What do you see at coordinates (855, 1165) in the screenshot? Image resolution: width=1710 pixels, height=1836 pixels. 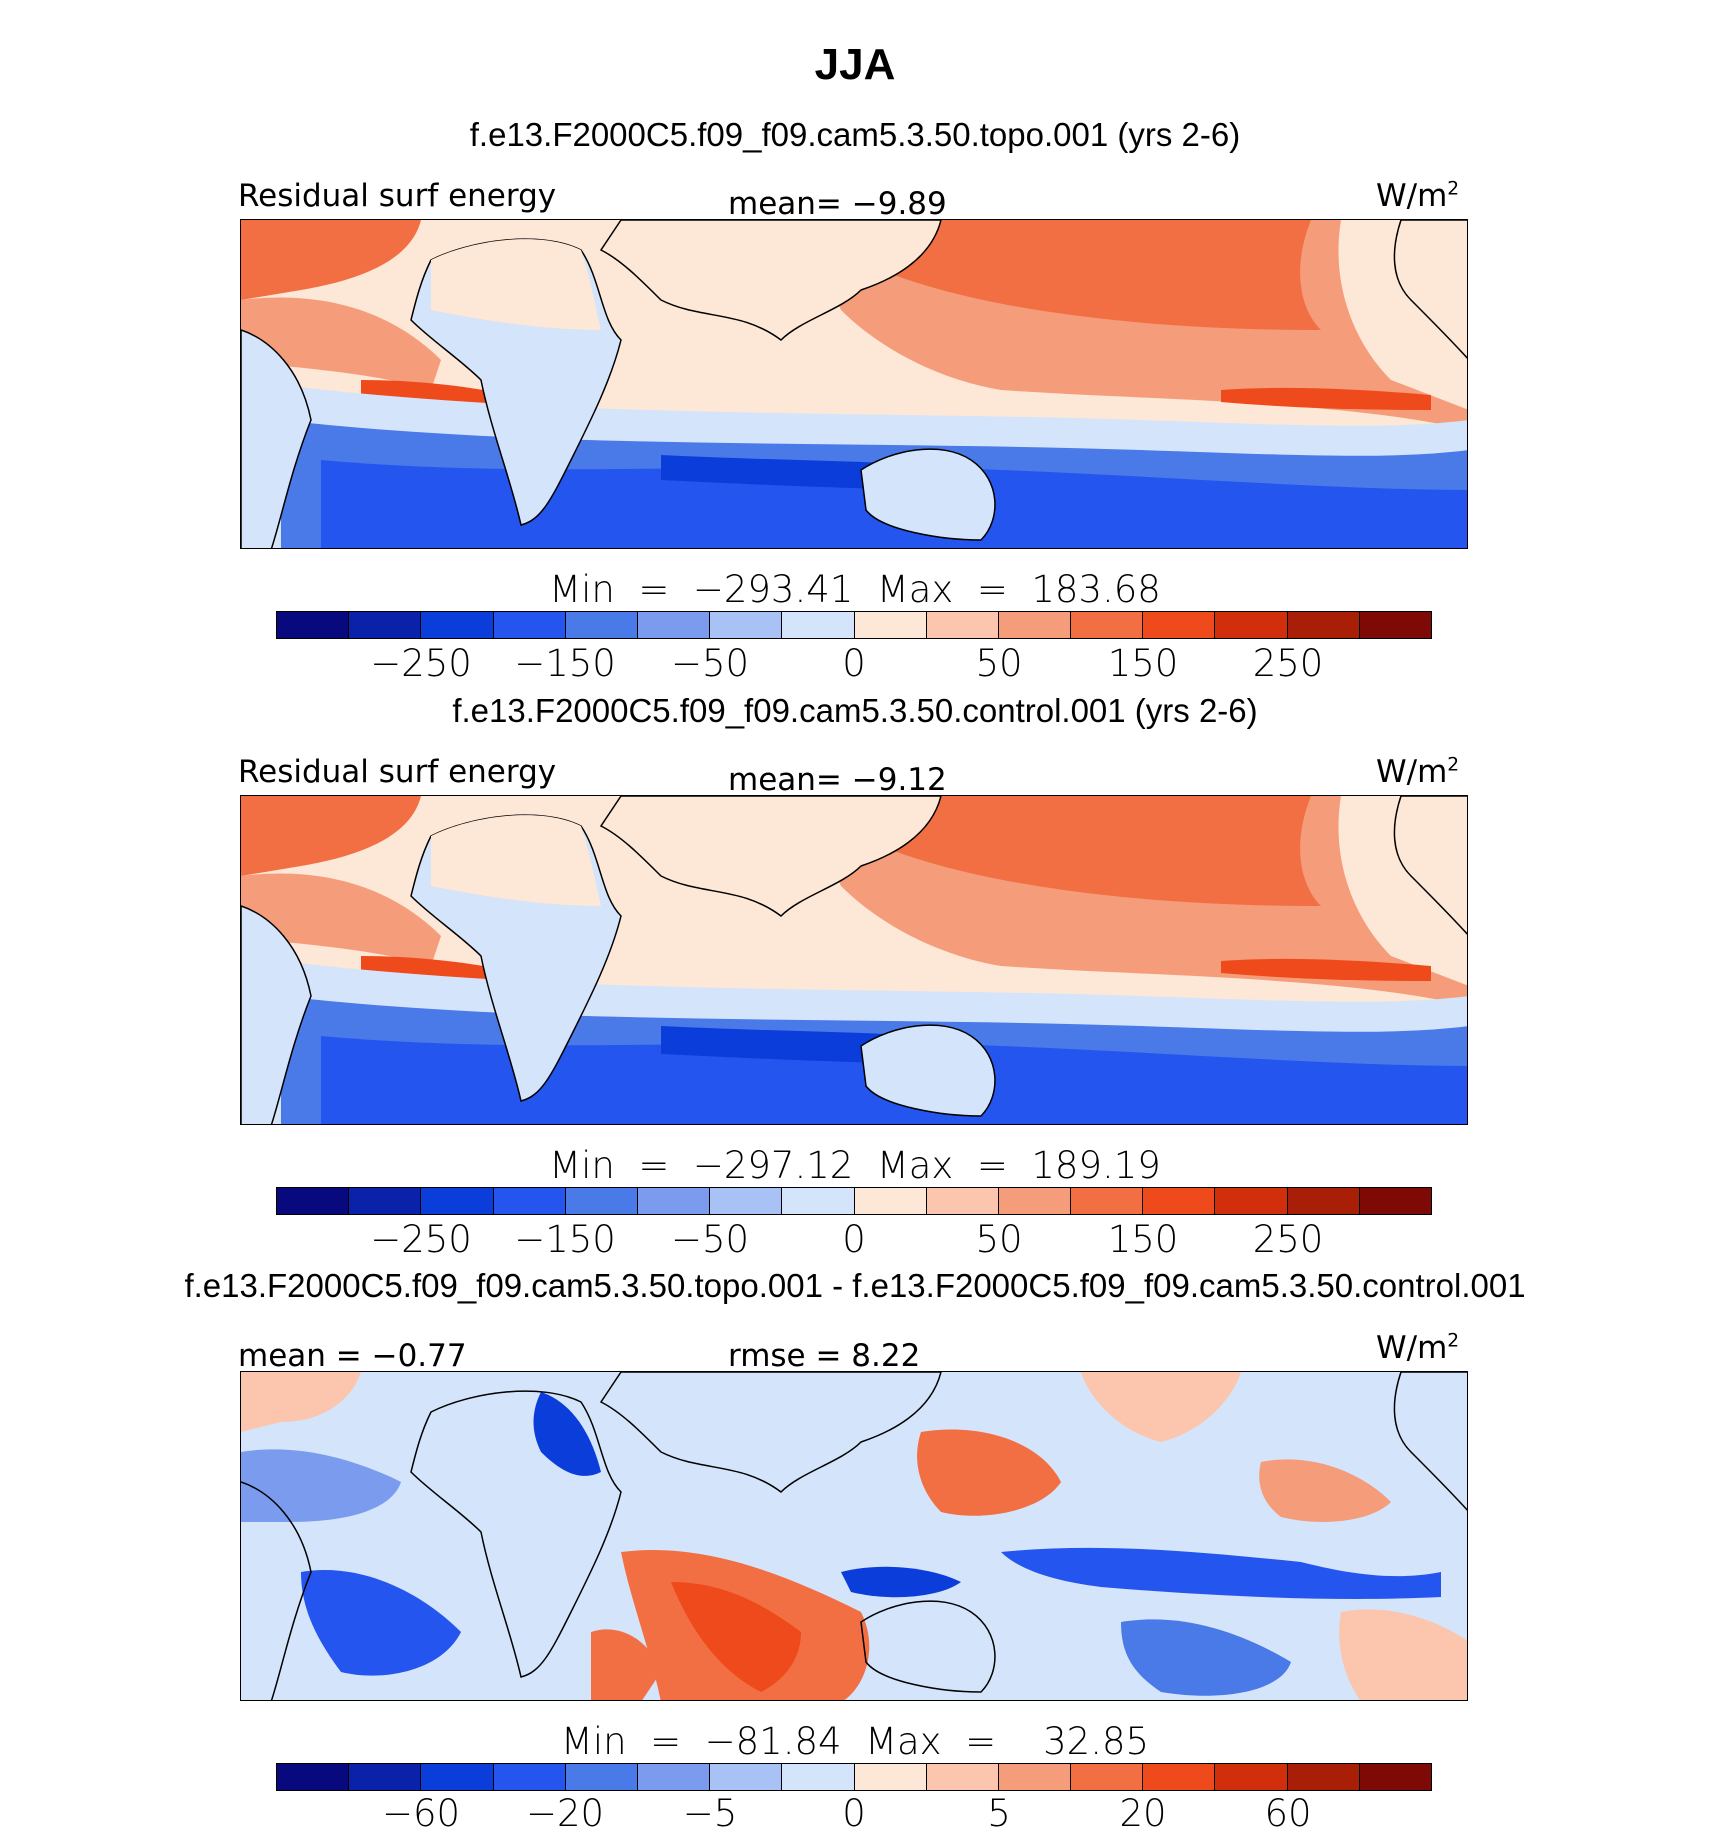 I see `panel-2-minmax: Min = −297.12 Max = 189.19` at bounding box center [855, 1165].